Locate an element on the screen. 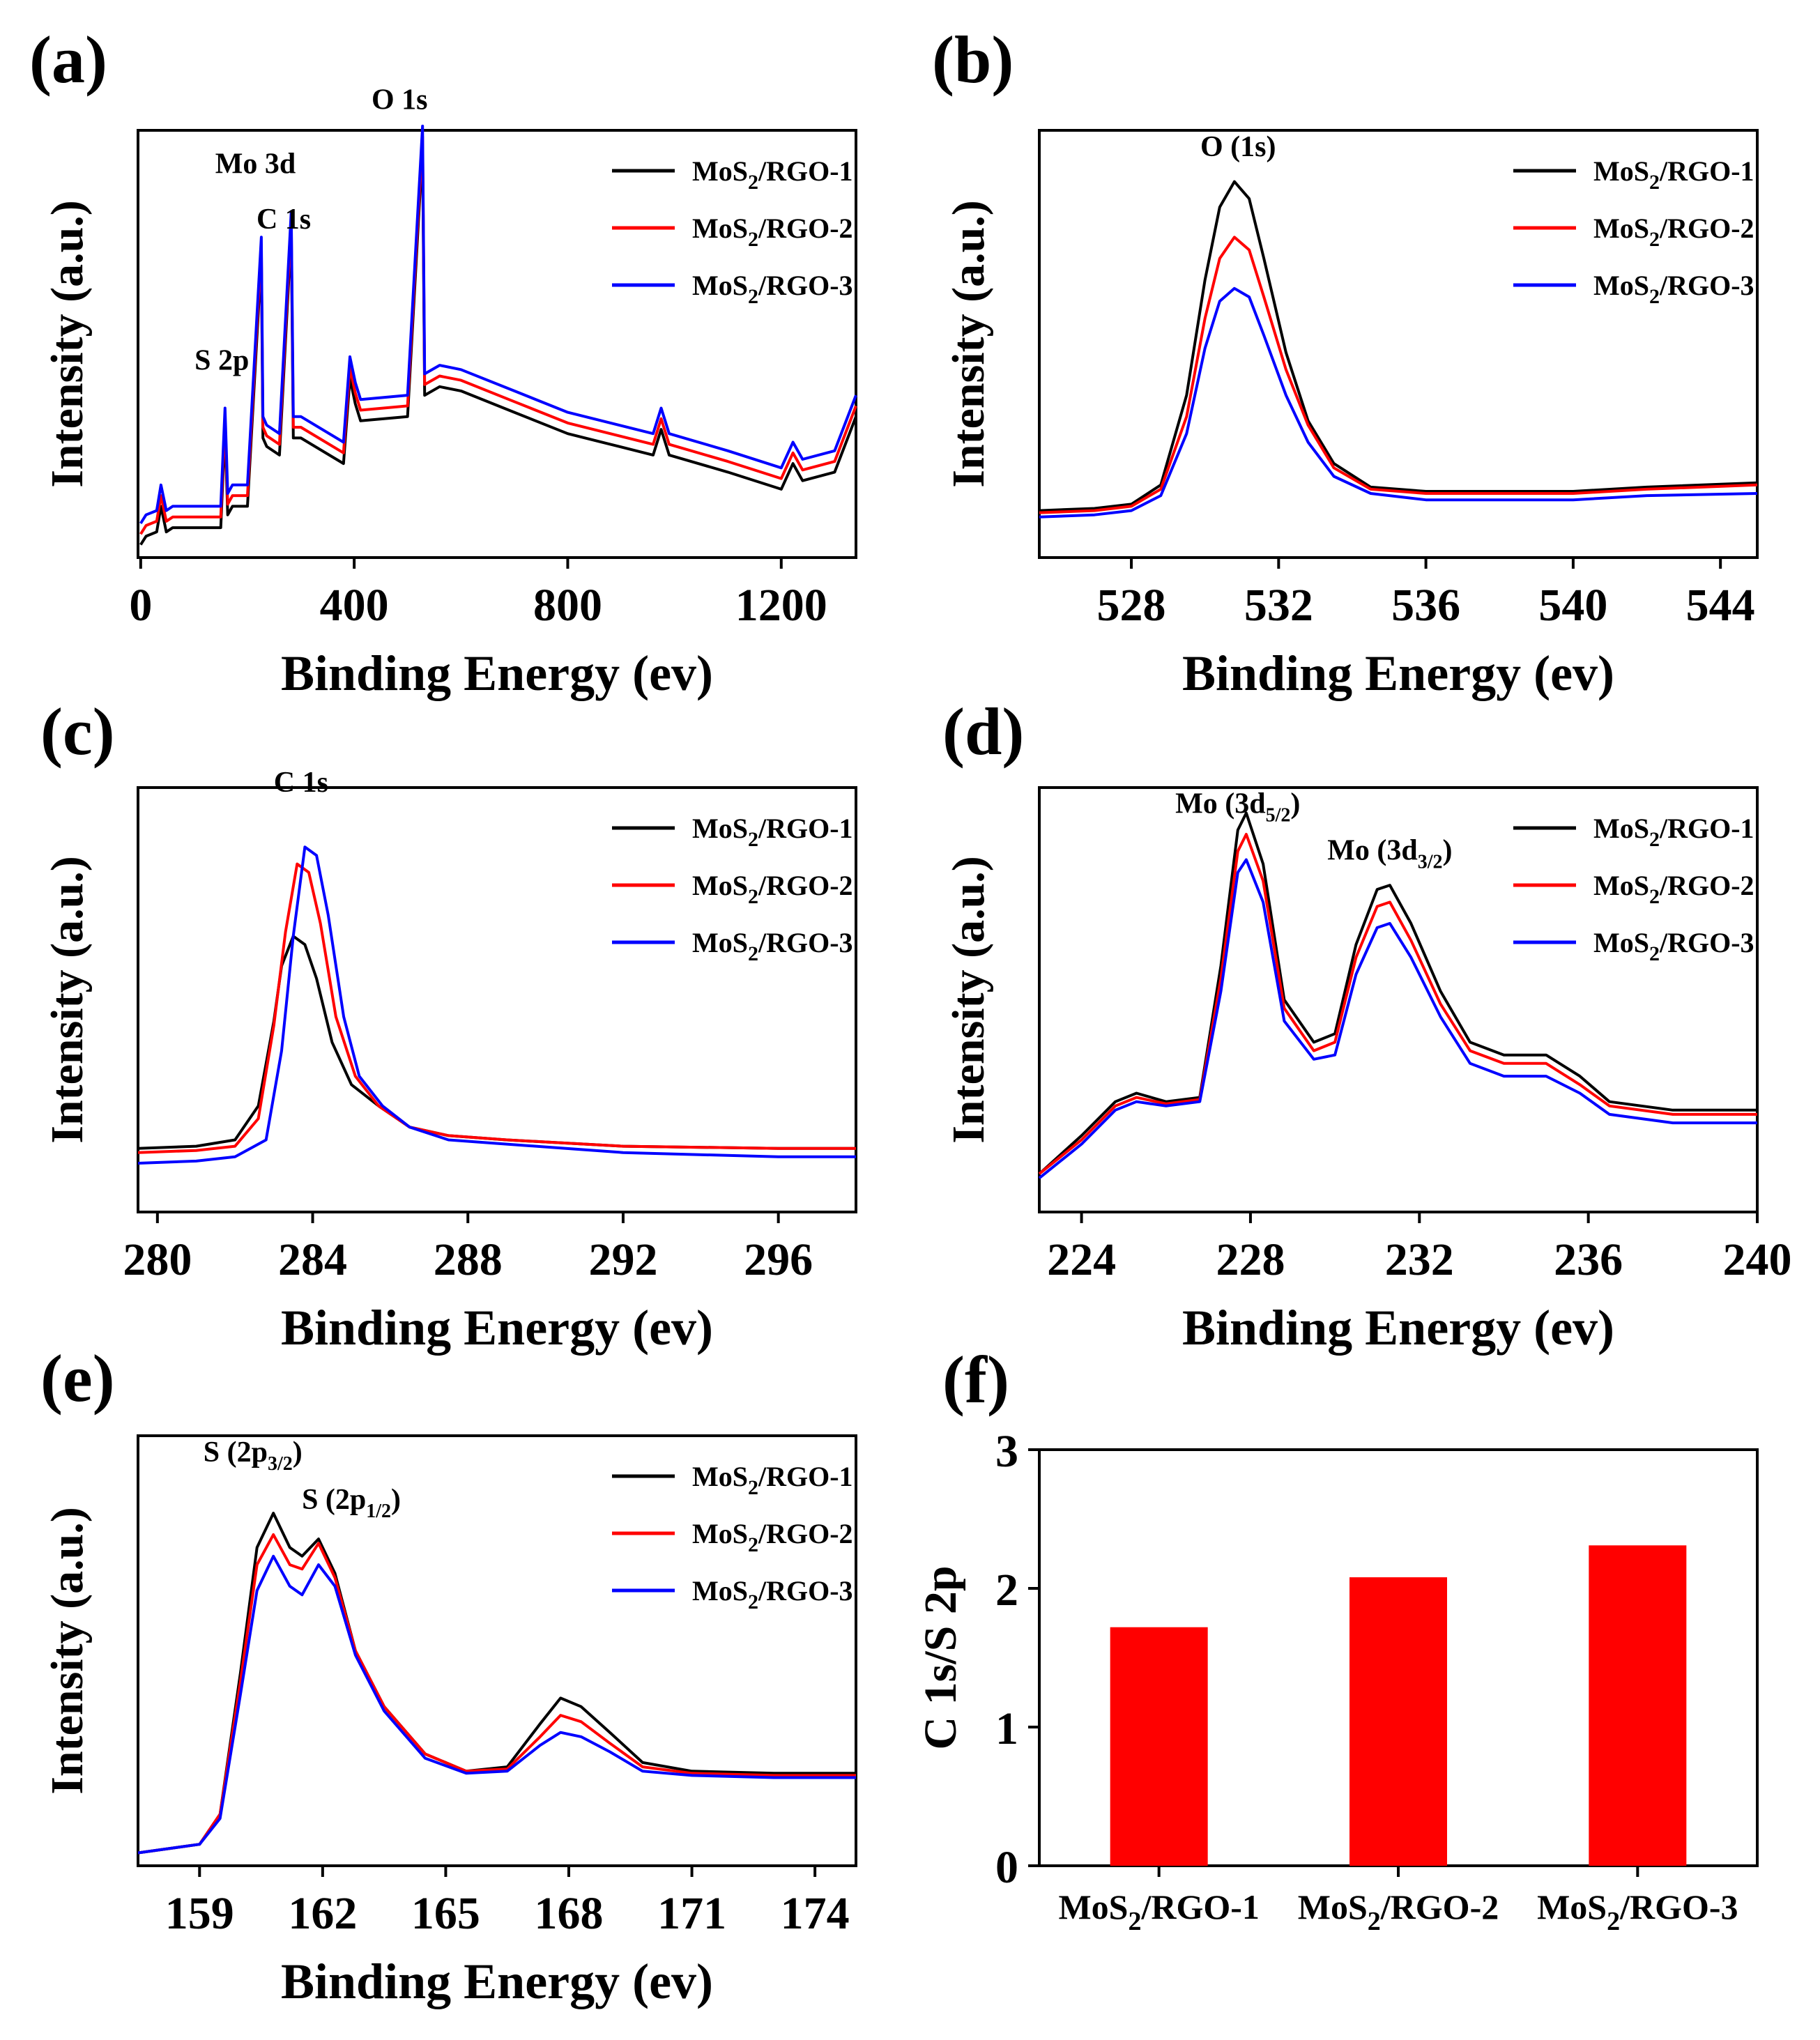 This screenshot has width=1820, height=2040. x-tick-label: 536 is located at coordinates (1425, 605).